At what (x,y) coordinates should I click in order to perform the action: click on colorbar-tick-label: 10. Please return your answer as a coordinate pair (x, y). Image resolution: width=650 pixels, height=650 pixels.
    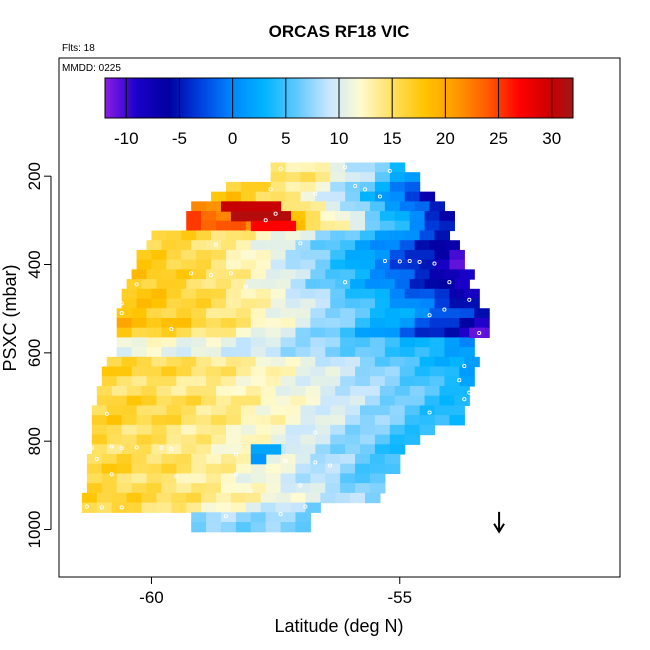
    Looking at the image, I should click on (339, 138).